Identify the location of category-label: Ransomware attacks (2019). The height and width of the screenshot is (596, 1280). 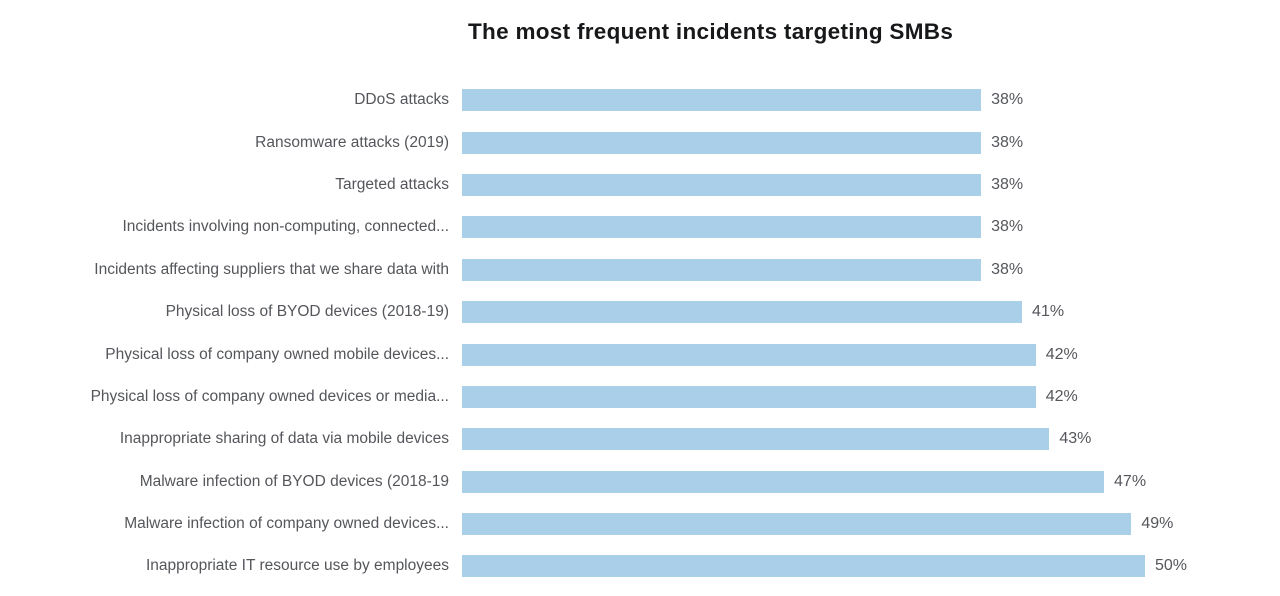
(352, 142).